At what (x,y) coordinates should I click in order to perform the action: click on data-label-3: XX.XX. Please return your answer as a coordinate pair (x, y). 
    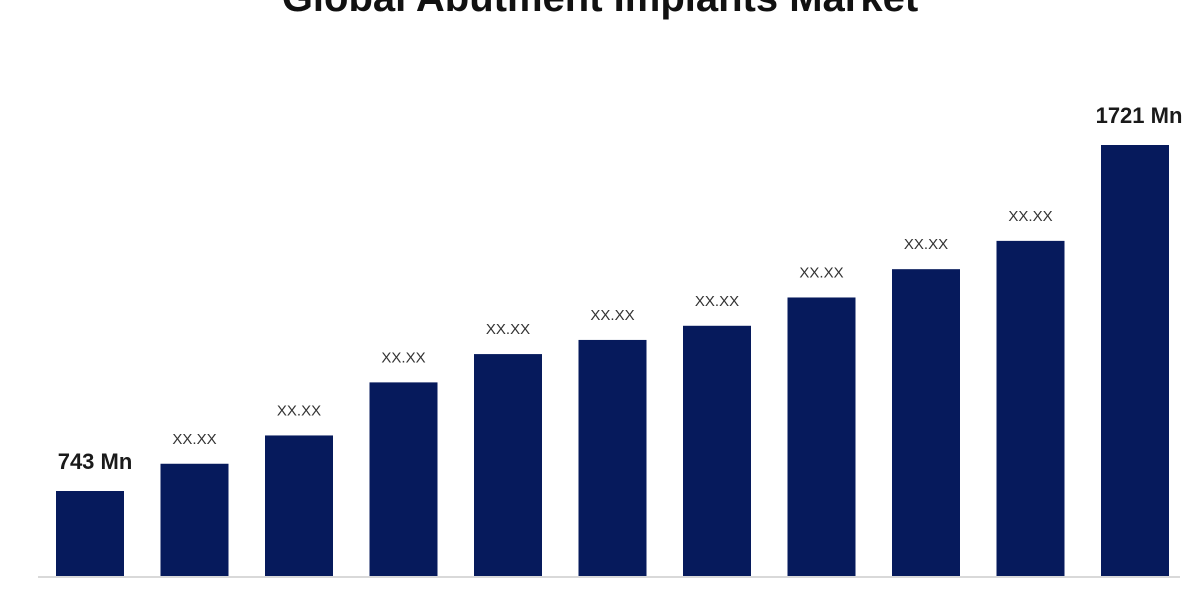
    Looking at the image, I should click on (299, 410).